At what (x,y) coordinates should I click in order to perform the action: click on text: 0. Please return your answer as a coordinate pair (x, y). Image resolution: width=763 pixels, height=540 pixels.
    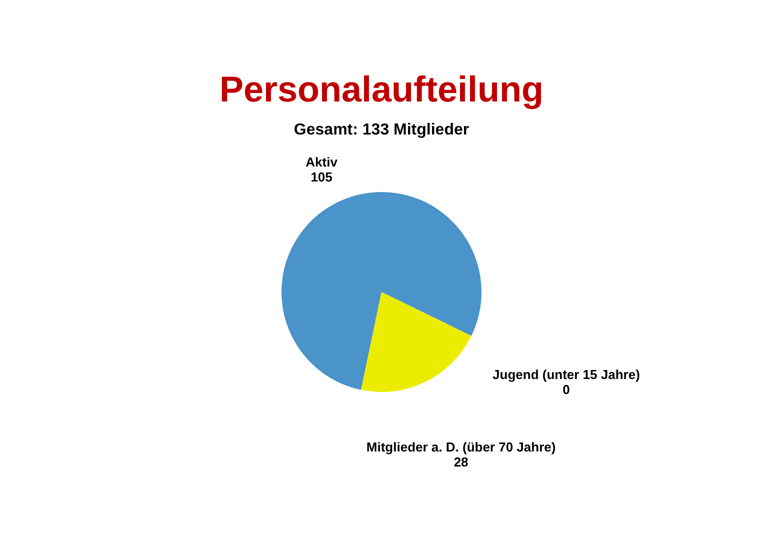
    Looking at the image, I should click on (566, 390).